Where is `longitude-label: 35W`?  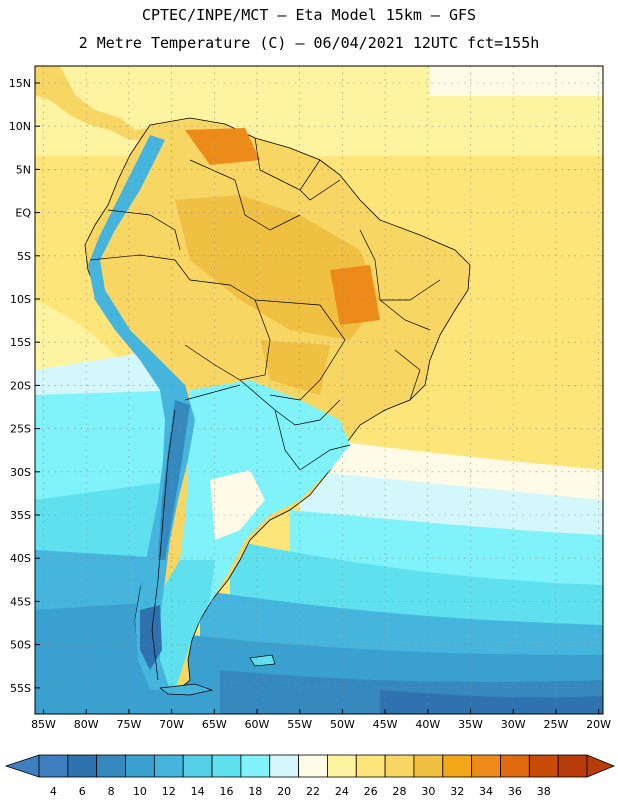 longitude-label: 35W is located at coordinates (470, 724).